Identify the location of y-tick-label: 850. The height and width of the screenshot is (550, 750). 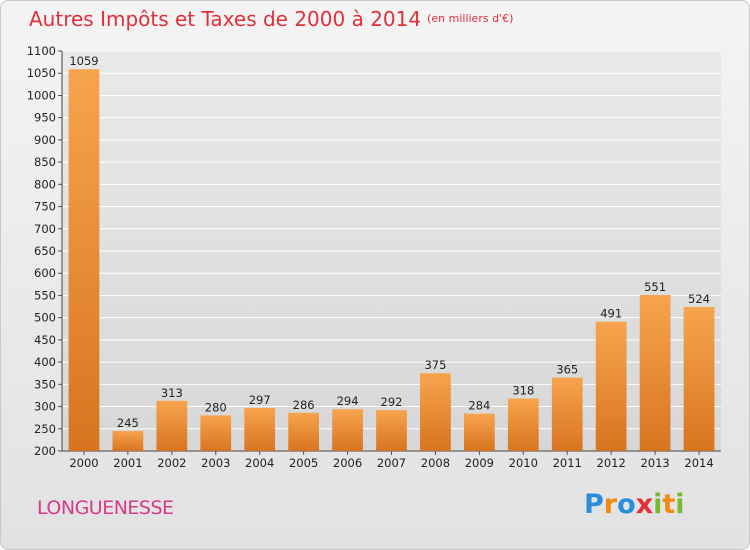
(45, 162).